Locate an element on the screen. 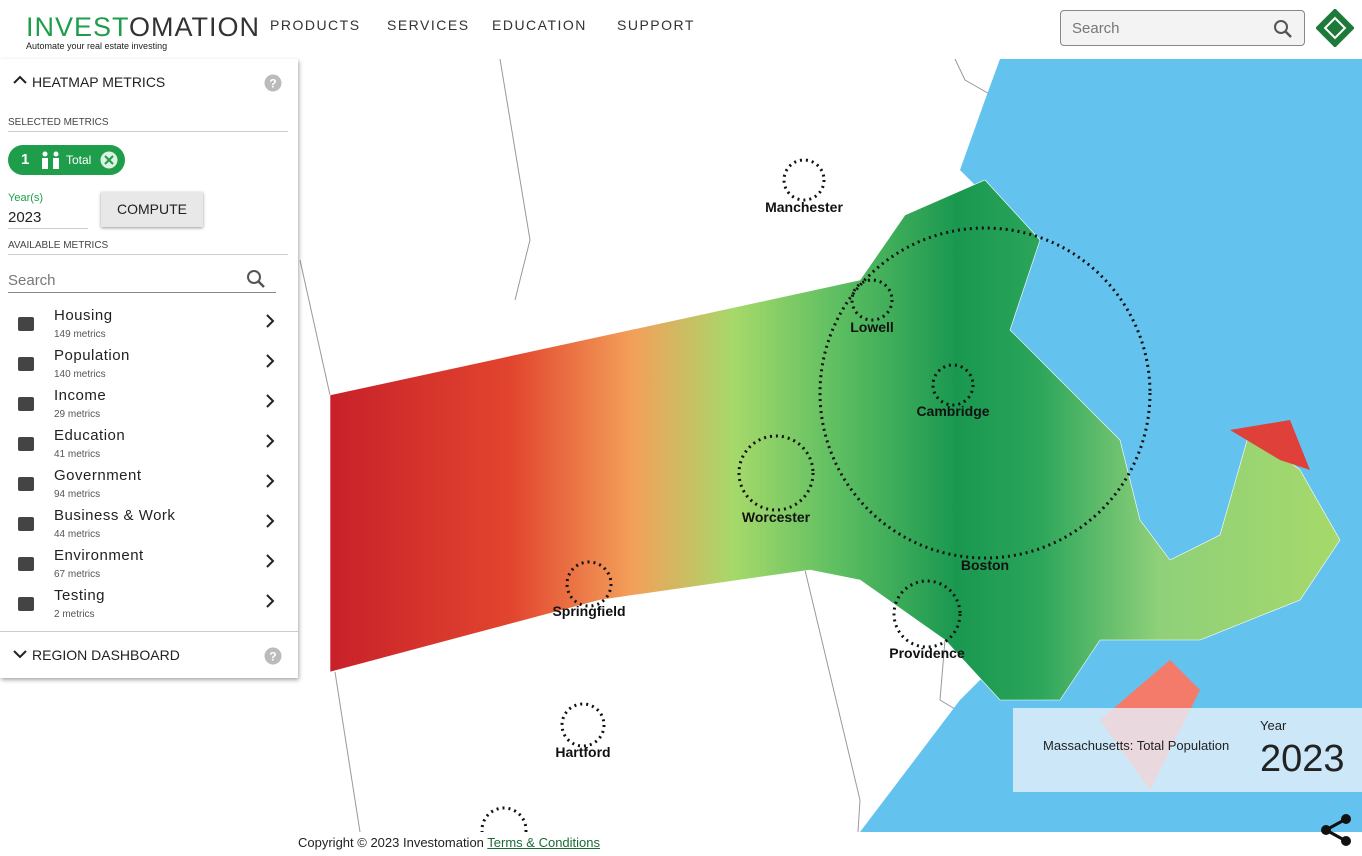  category-count: 140 metrics is located at coordinates (80, 374).